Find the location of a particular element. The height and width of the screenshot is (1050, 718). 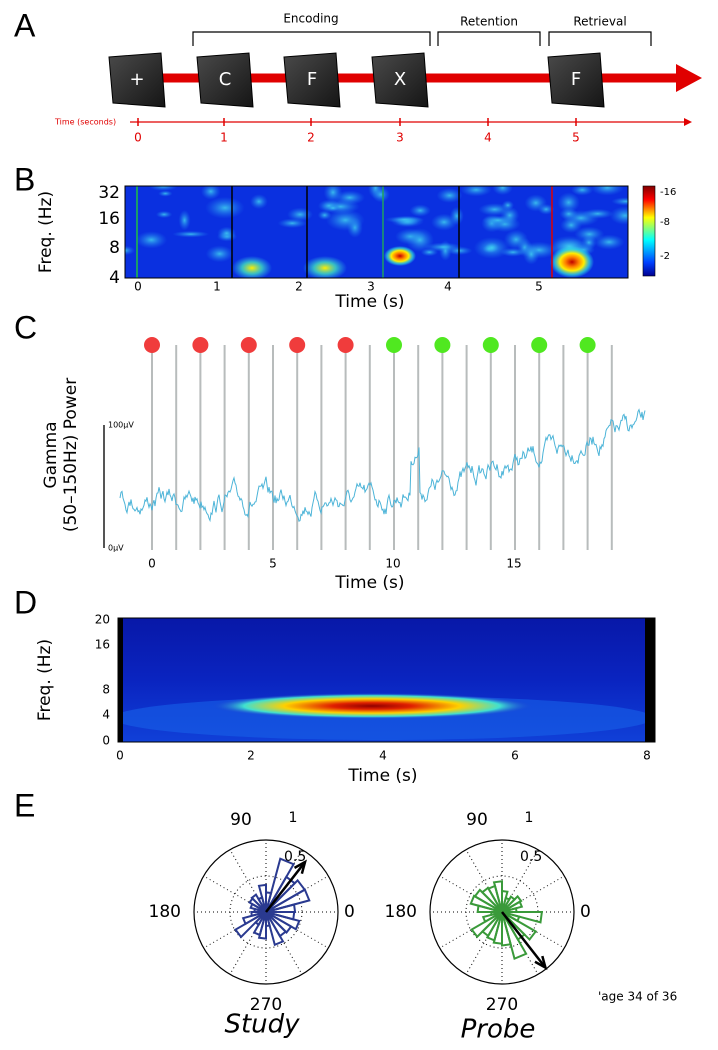

phase-label: Encoding is located at coordinates (310, 19).